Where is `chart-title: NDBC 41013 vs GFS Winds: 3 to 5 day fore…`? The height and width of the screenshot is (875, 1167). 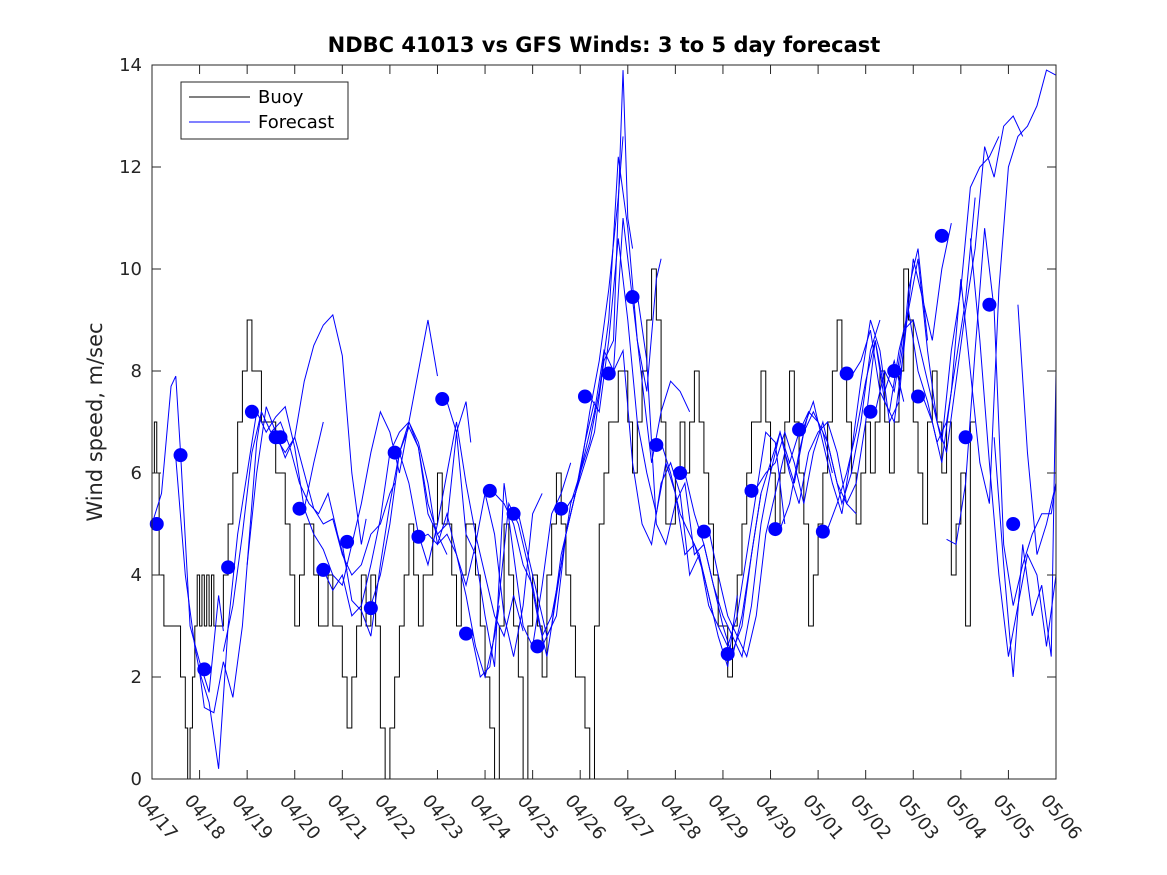
chart-title: NDBC 41013 vs GFS Winds: 3 to 5 day fore… is located at coordinates (604, 45).